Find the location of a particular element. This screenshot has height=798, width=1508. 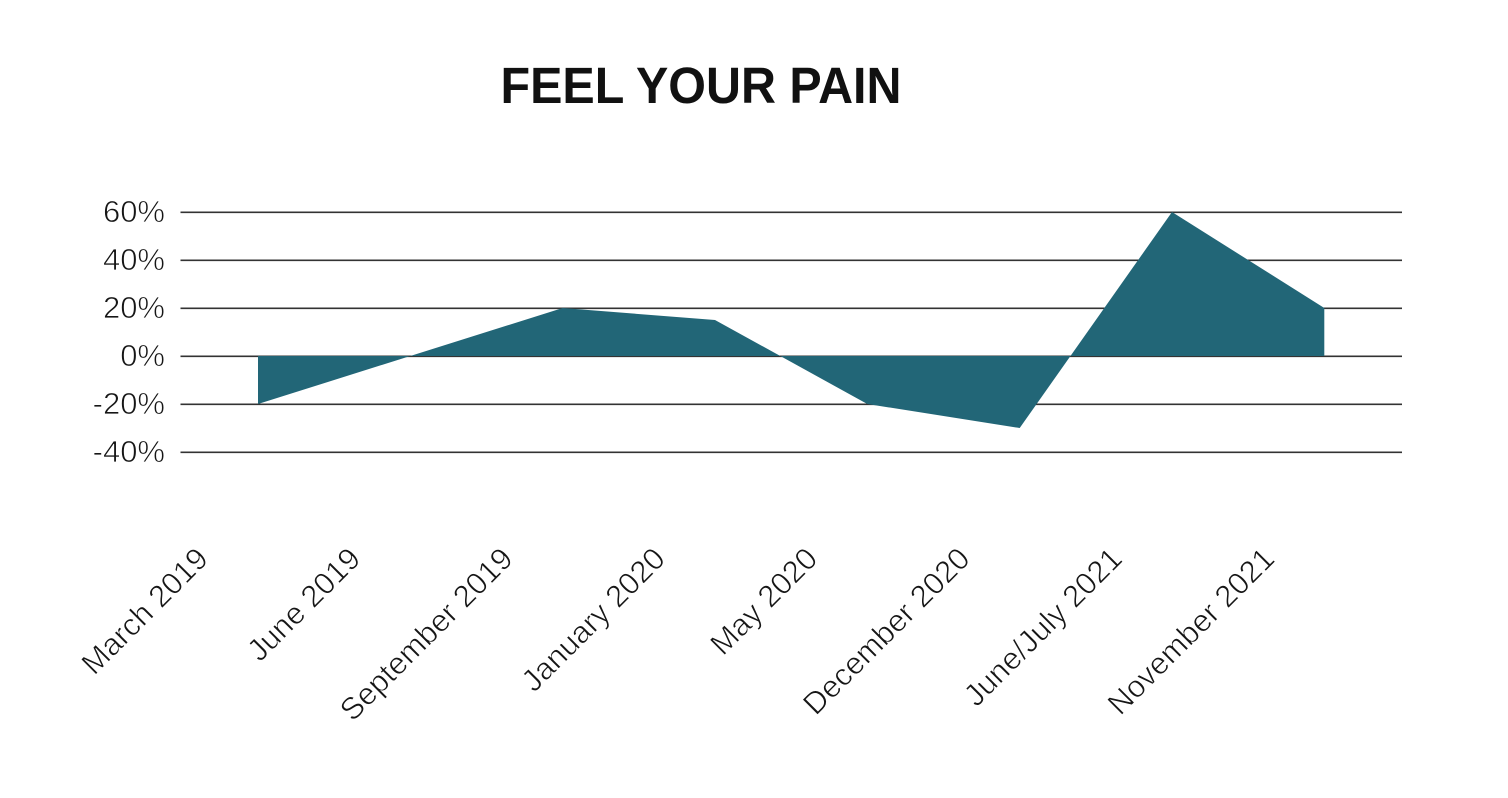

svg-text: FEEL YOUR PAIN is located at coordinates (701, 85).